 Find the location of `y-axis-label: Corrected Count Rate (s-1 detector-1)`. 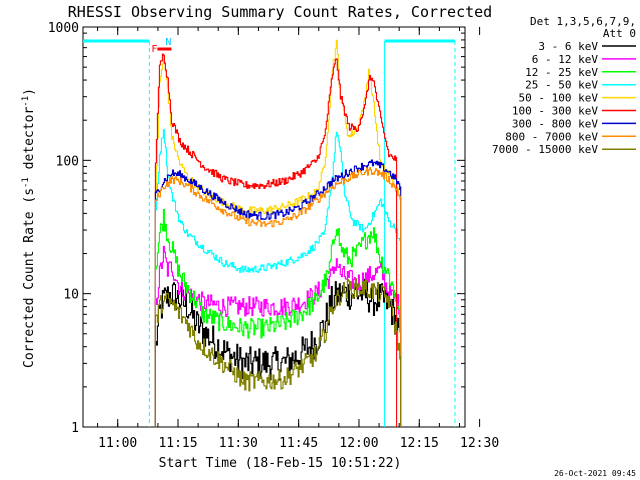

y-axis-label: Corrected Count Rate (s-1 detector-1) is located at coordinates (29, 228).